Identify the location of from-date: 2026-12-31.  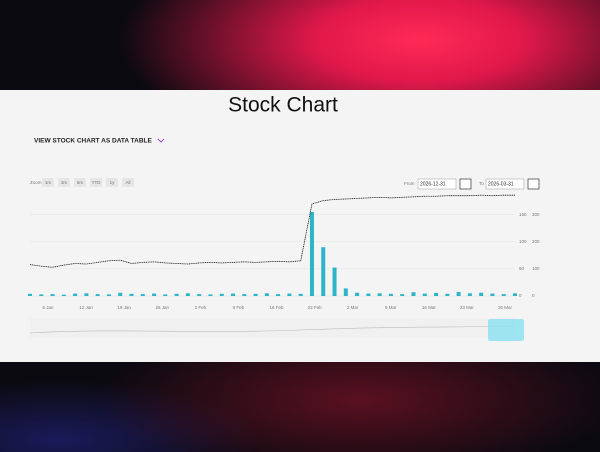
(433, 184).